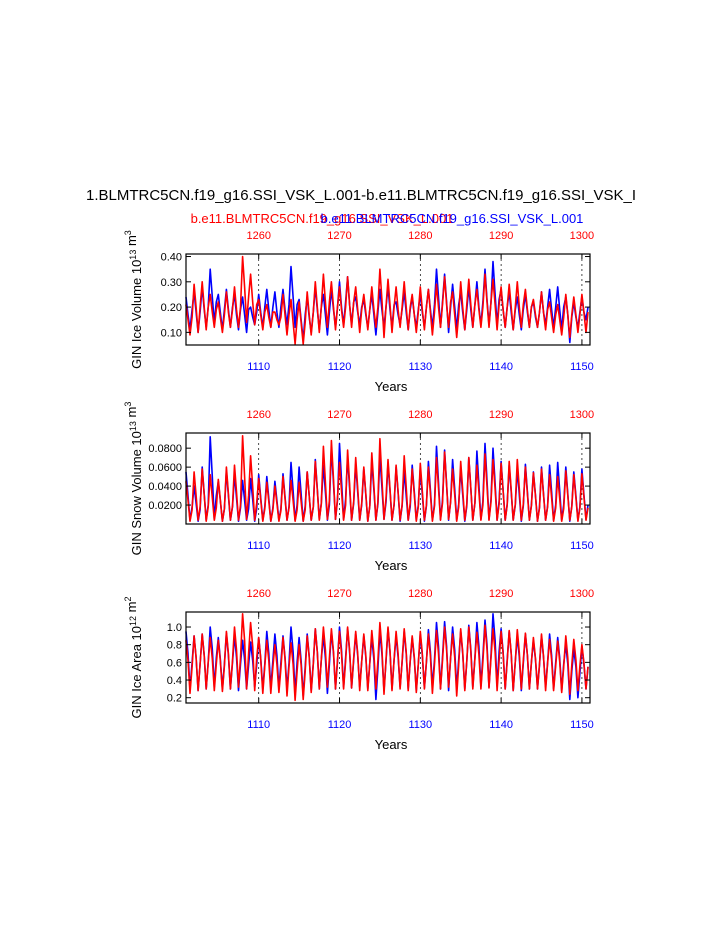  What do you see at coordinates (136, 314) in the screenshot?
I see `y-axis-title-part: GIN Ice Volume 10` at bounding box center [136, 314].